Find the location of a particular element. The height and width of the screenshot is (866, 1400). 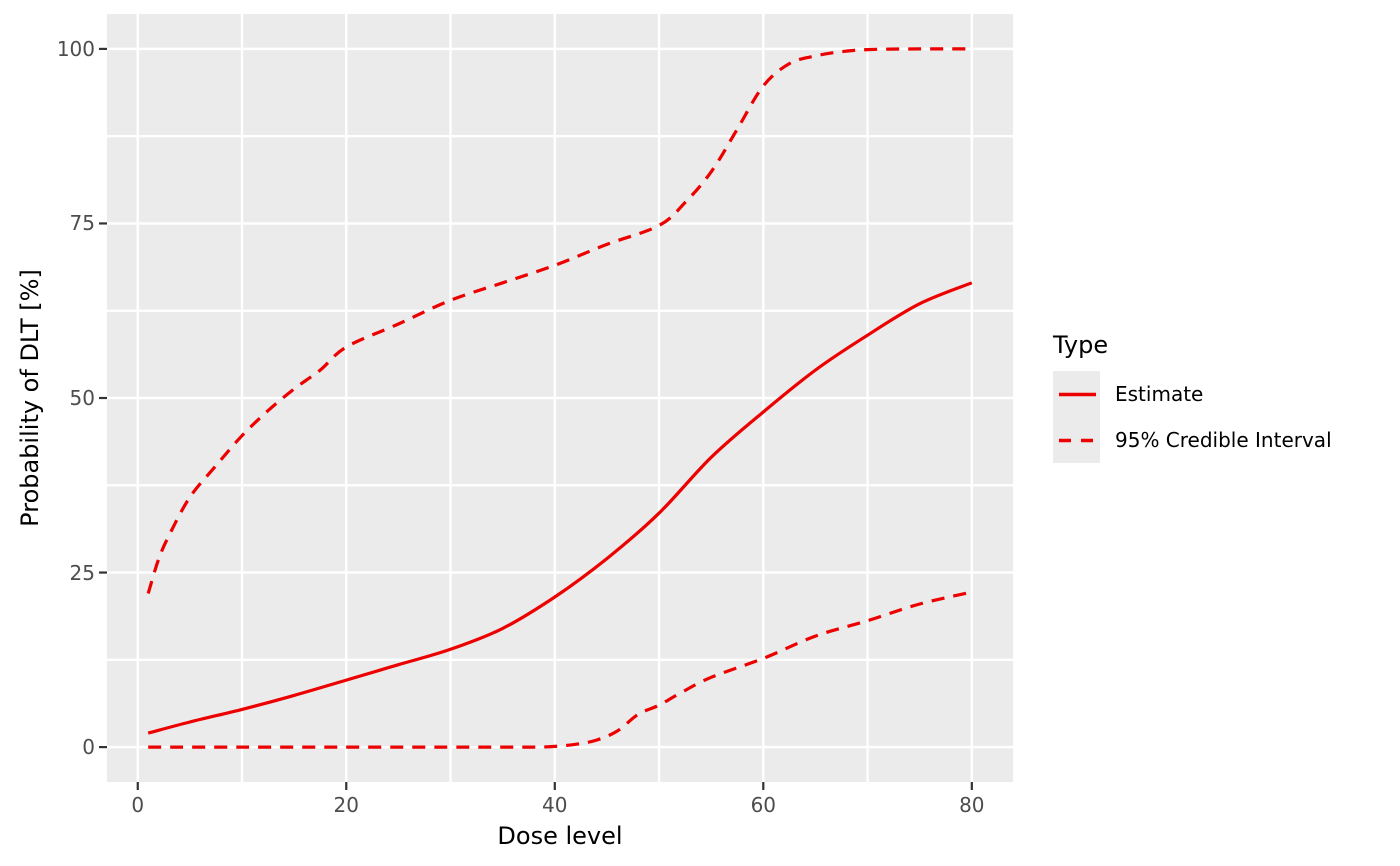

x-tick-label-0: 0 is located at coordinates (138, 805).